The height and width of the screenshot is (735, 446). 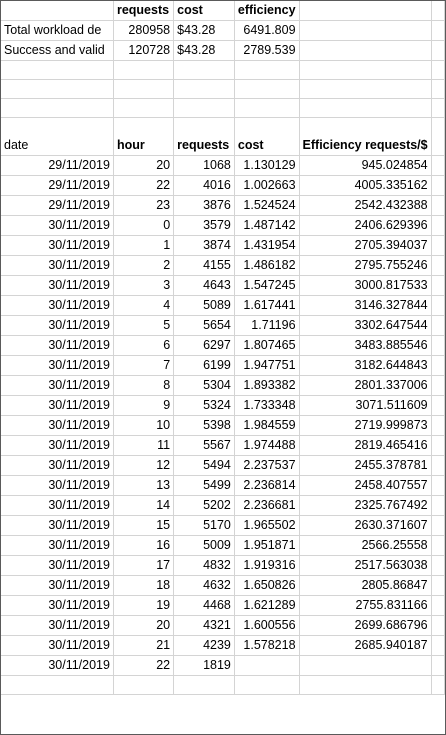 What do you see at coordinates (365, 565) in the screenshot?
I see `efficiency-cell: 2517.563038` at bounding box center [365, 565].